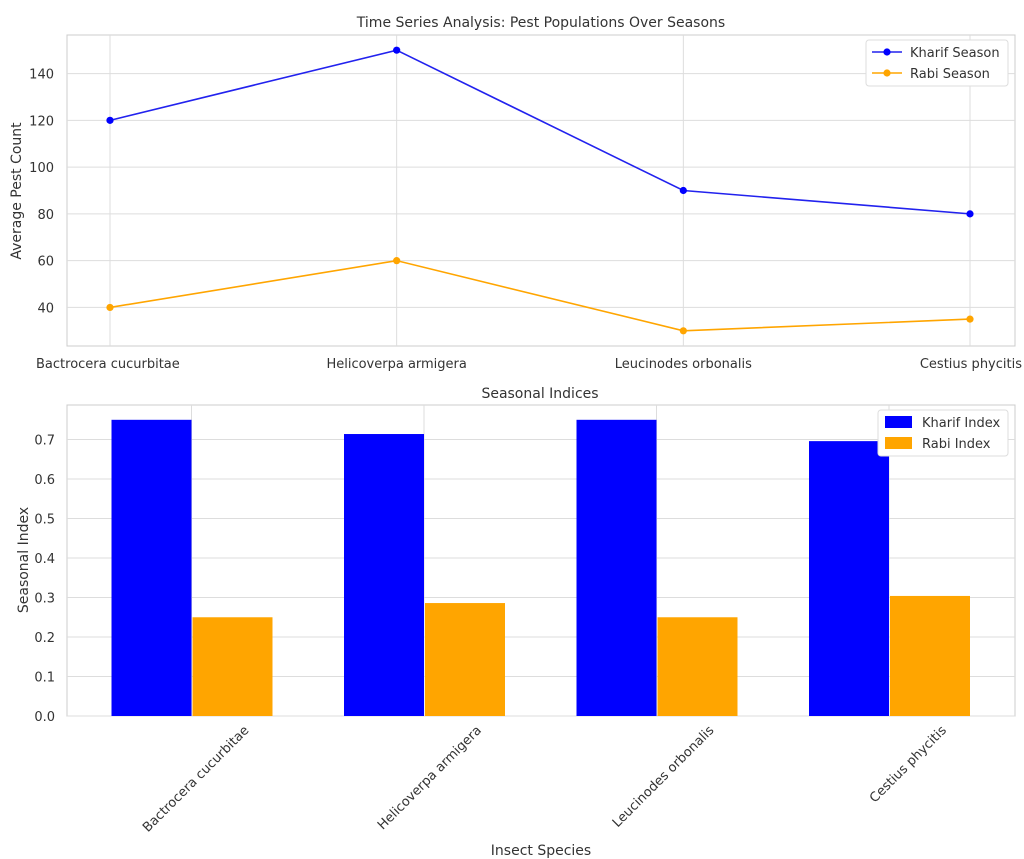 This screenshot has height=859, width=1024. What do you see at coordinates (44, 638) in the screenshot?
I see `bar-chart-y-tick-label: 0.2` at bounding box center [44, 638].